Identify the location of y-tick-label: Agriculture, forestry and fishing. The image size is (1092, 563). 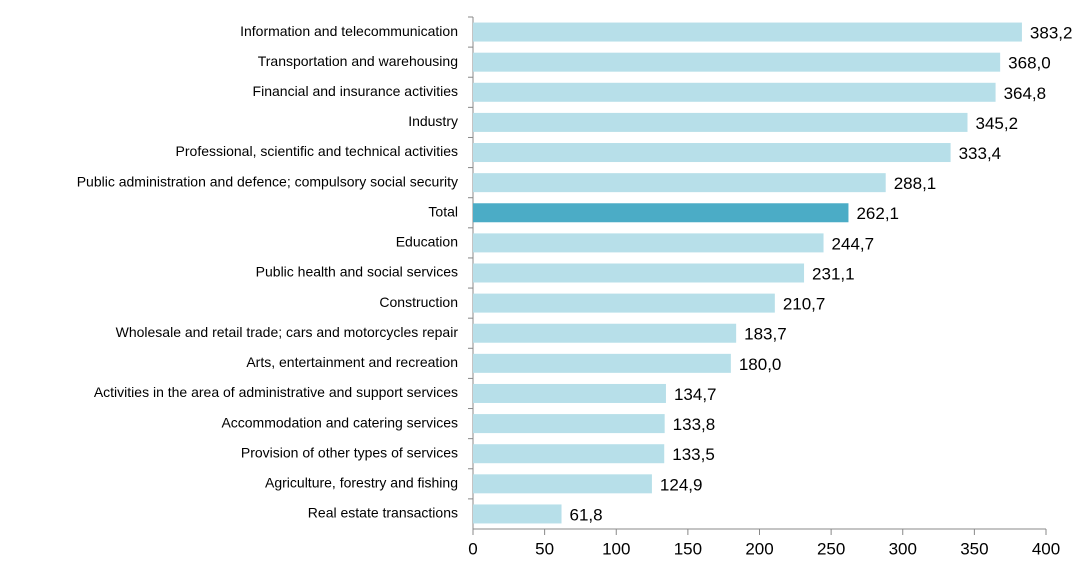
(361, 483).